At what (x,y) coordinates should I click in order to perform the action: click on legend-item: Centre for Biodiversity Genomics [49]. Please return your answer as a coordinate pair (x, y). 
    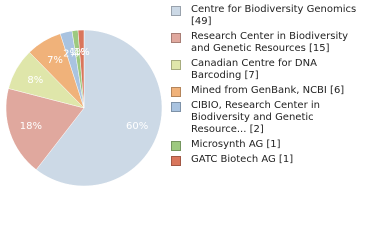
    Looking at the image, I should click on (273, 16).